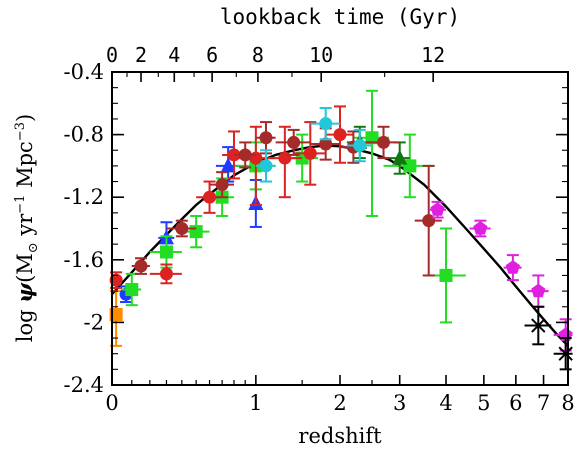 The image size is (585, 450). What do you see at coordinates (84, 385) in the screenshot?
I see `y-tick-label: -2.4` at bounding box center [84, 385].